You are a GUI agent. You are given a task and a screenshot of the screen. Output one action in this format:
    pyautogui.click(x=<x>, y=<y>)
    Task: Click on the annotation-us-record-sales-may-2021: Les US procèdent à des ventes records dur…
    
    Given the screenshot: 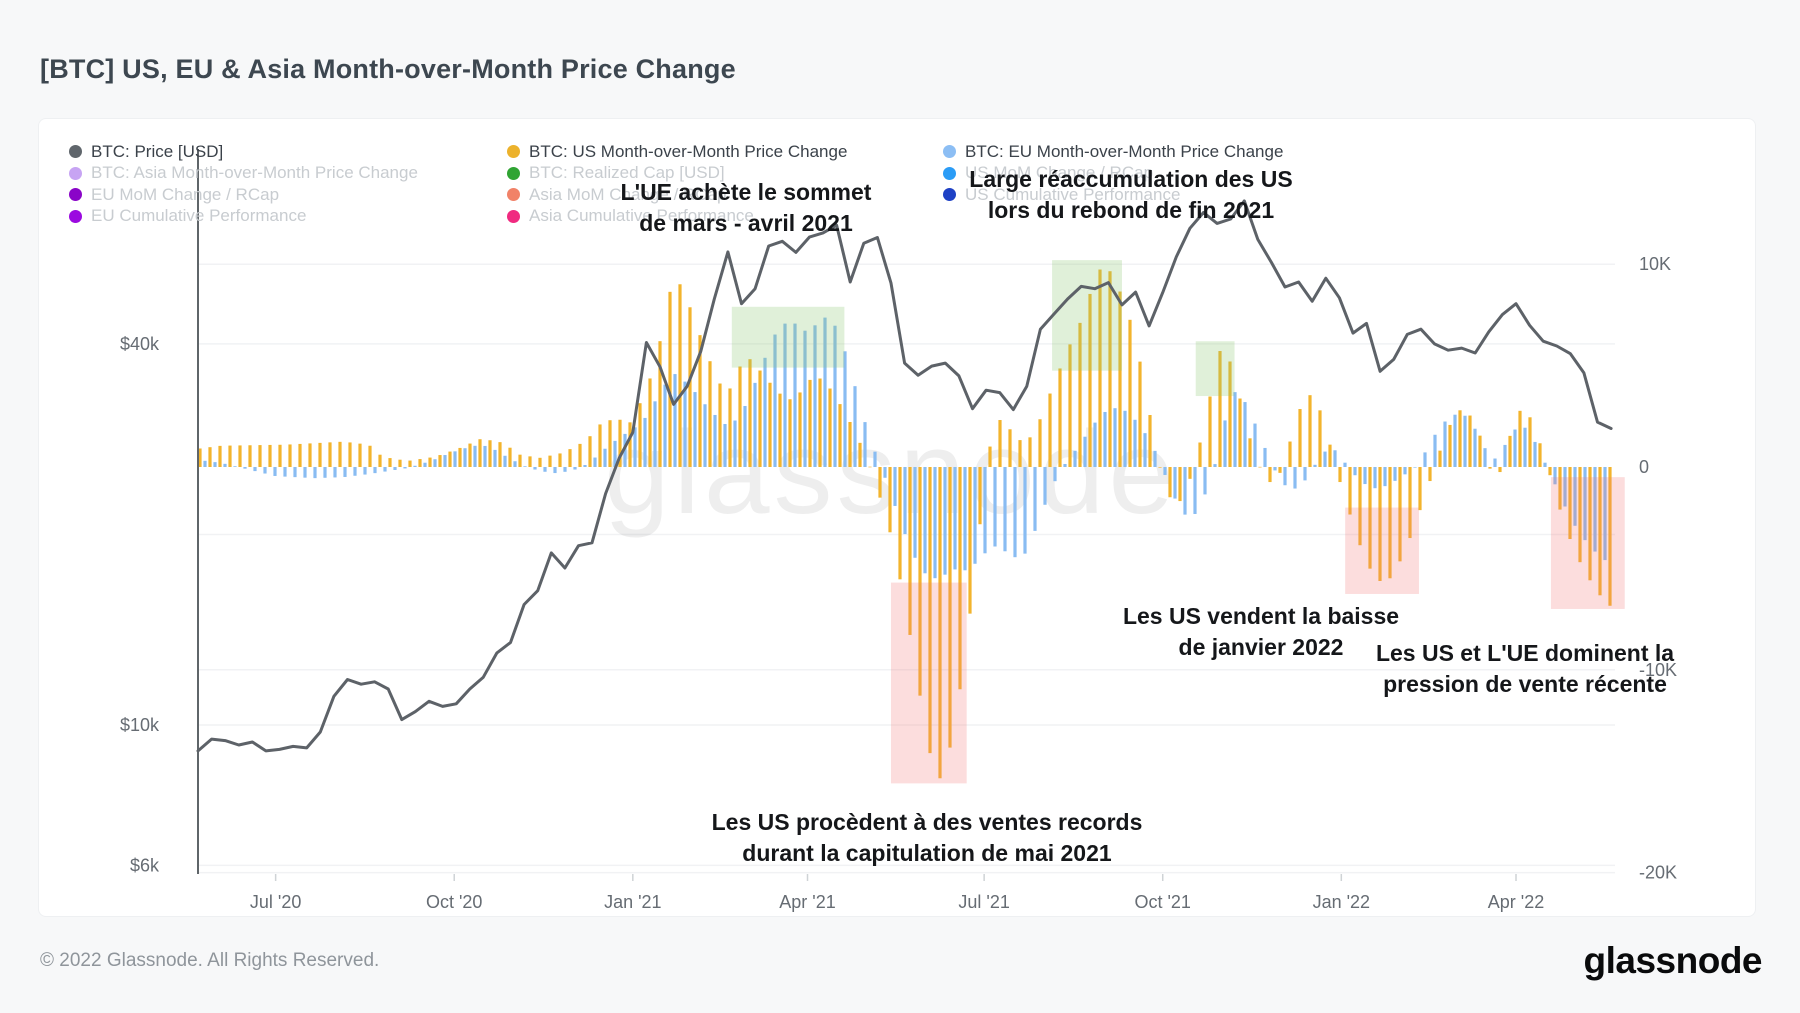 What is the action you would take?
    pyautogui.click(x=927, y=837)
    